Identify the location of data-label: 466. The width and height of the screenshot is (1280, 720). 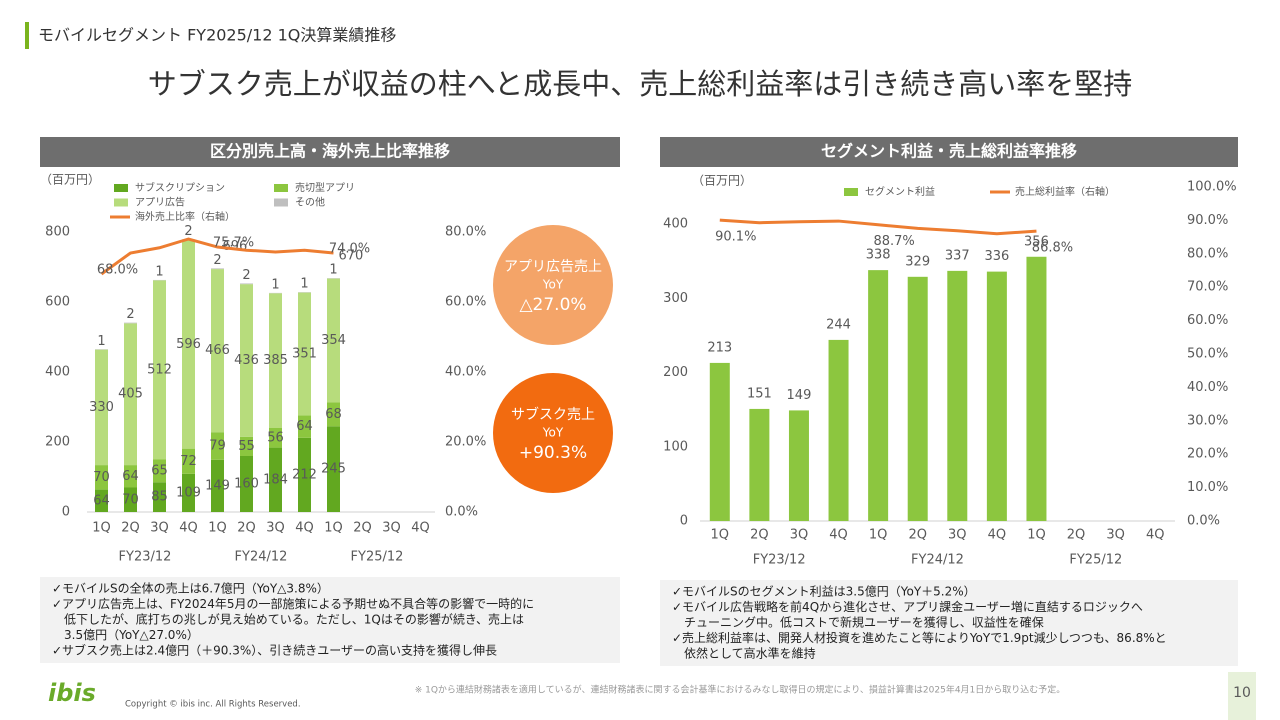
(217, 350).